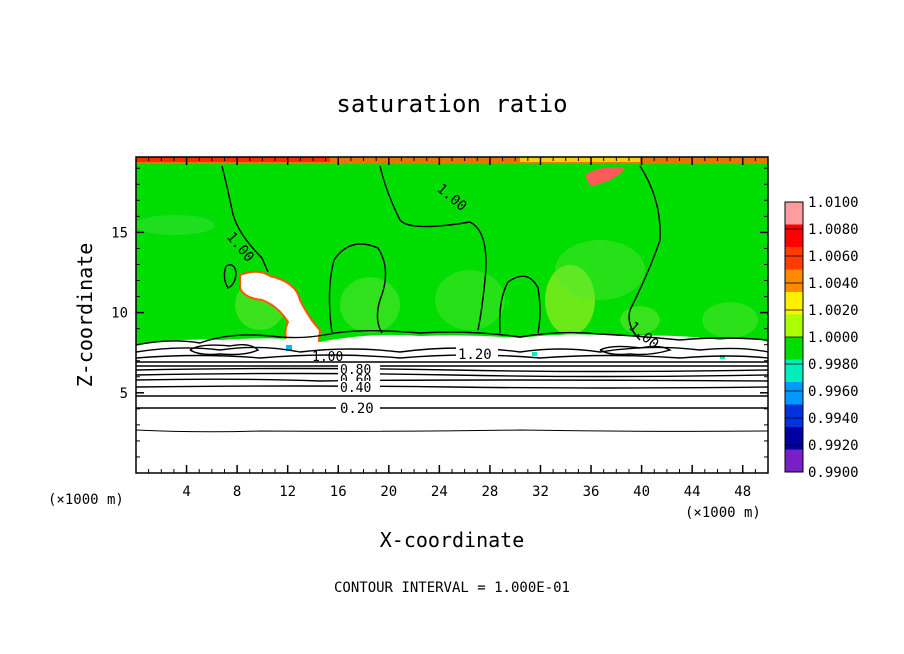 This screenshot has height=654, width=904. What do you see at coordinates (124, 394) in the screenshot?
I see `y-tick-label: 5` at bounding box center [124, 394].